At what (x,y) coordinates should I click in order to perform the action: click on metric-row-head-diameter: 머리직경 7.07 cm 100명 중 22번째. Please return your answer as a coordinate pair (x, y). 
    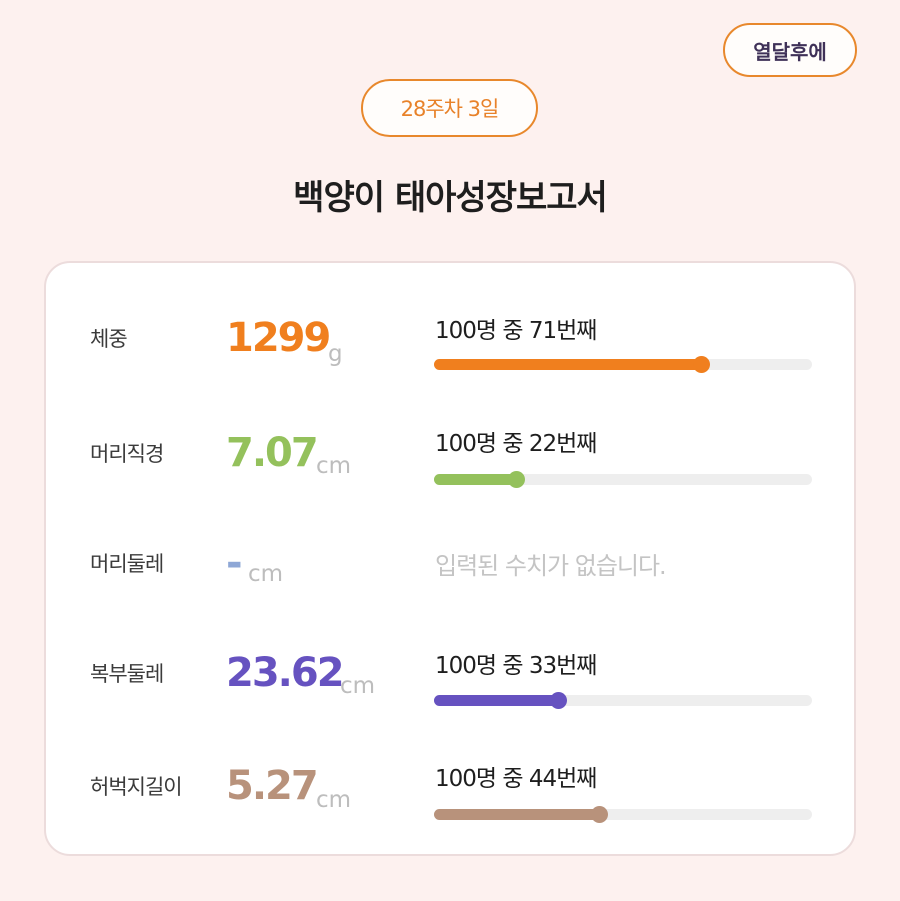
    Looking at the image, I should click on (452, 466).